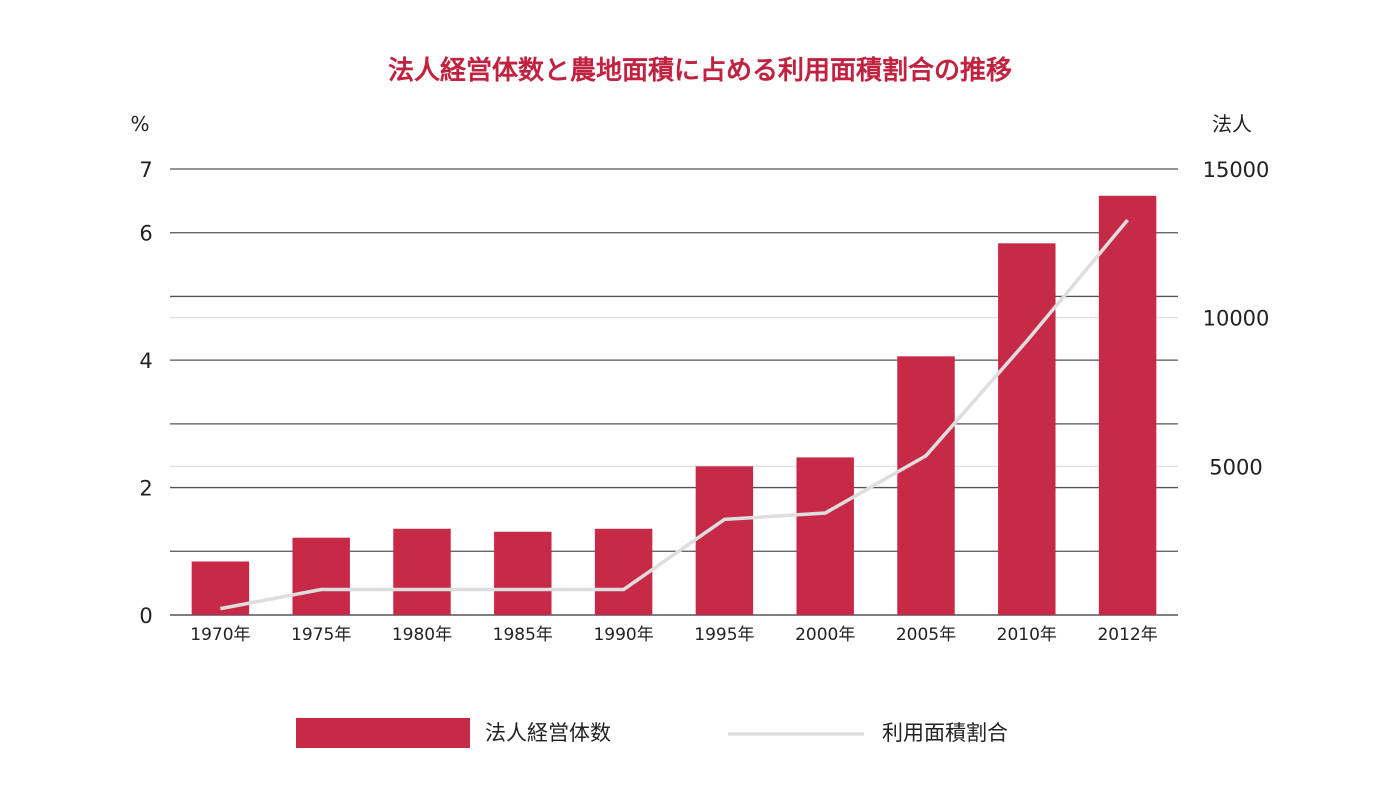  Describe the element at coordinates (1236, 170) in the screenshot. I see `right-tick-label: 15000` at that location.